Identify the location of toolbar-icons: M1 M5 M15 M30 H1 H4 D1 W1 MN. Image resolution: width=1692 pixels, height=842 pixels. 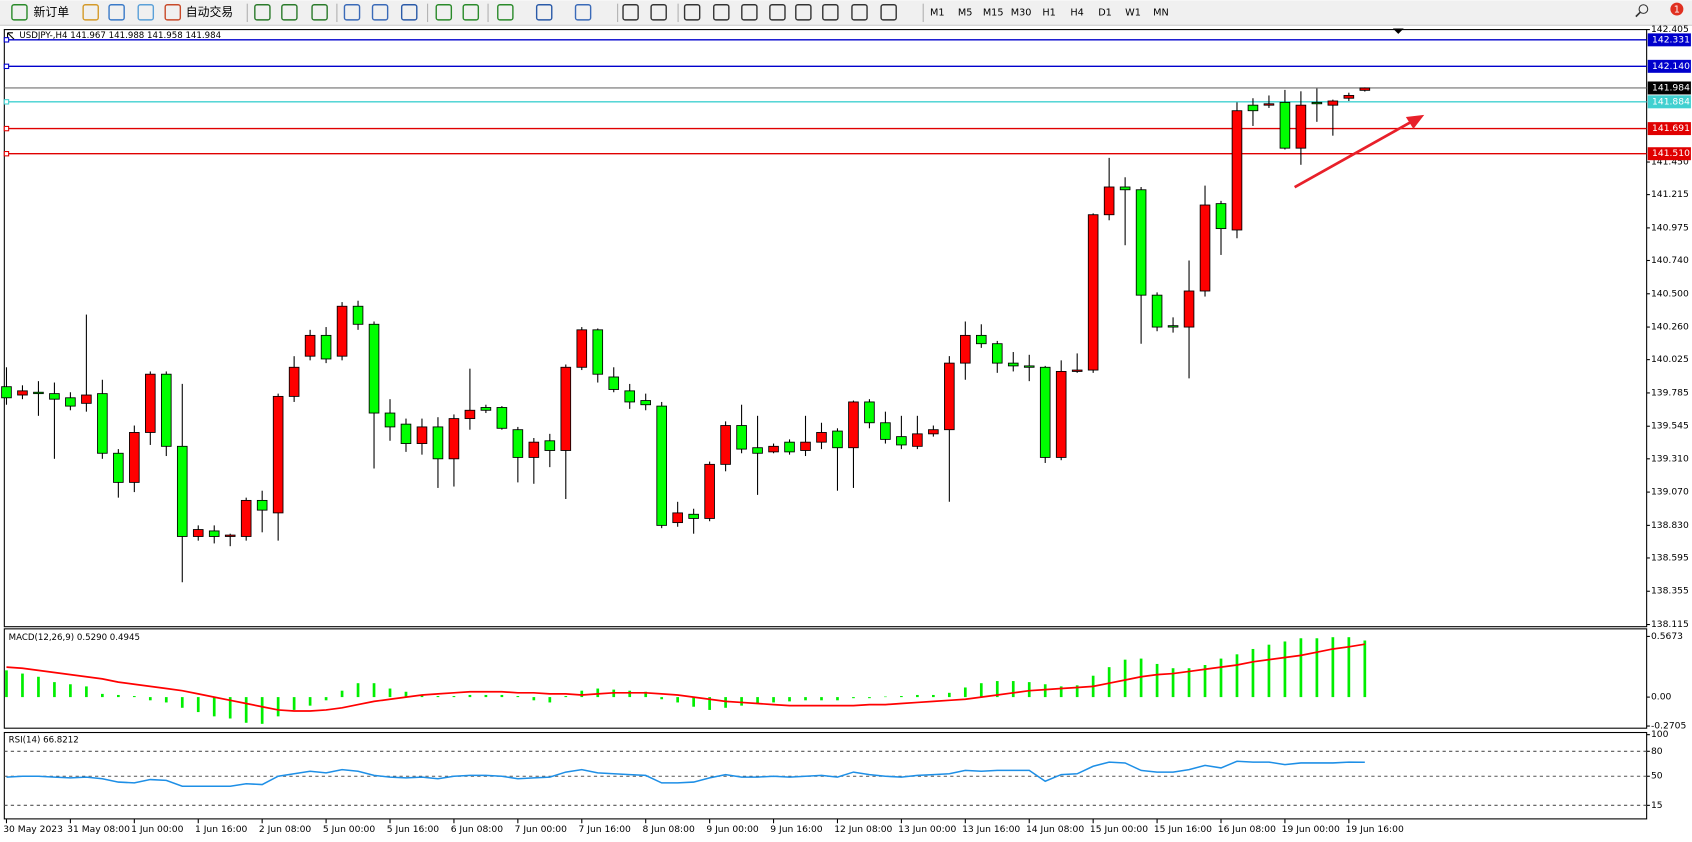
(590, 13).